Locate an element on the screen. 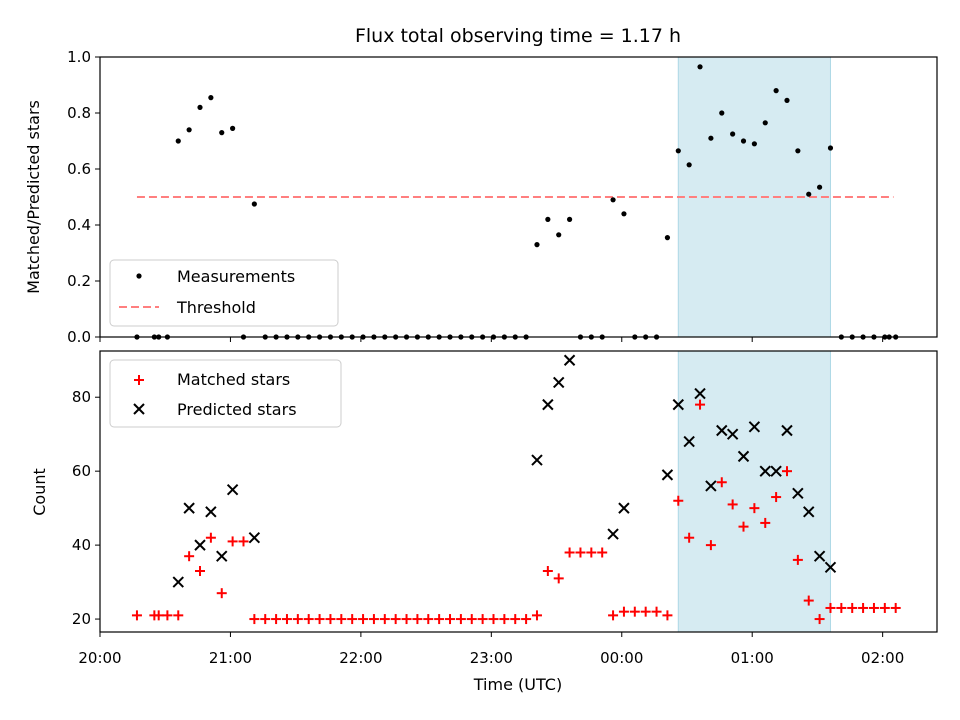 Image resolution: width=960 pixels, height=720 pixels. legend-threshold-label: Threshold is located at coordinates (216, 307).